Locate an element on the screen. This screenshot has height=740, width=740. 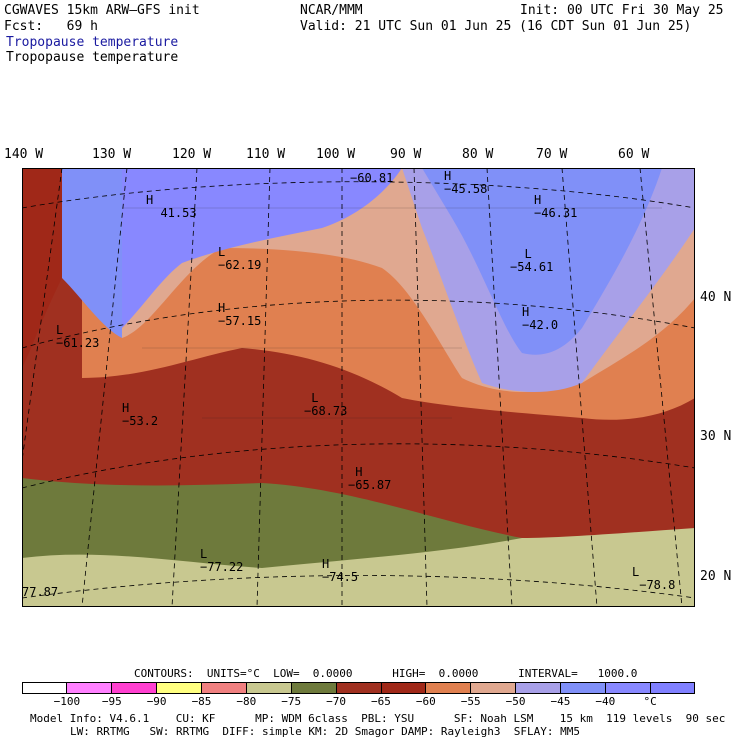
color-scale is located at coordinates (359, 688).